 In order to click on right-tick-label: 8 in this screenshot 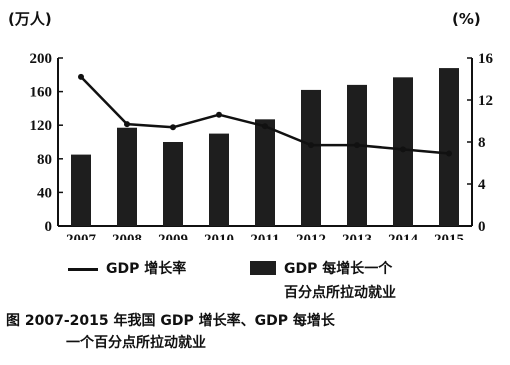, I will do `click(482, 143)`.